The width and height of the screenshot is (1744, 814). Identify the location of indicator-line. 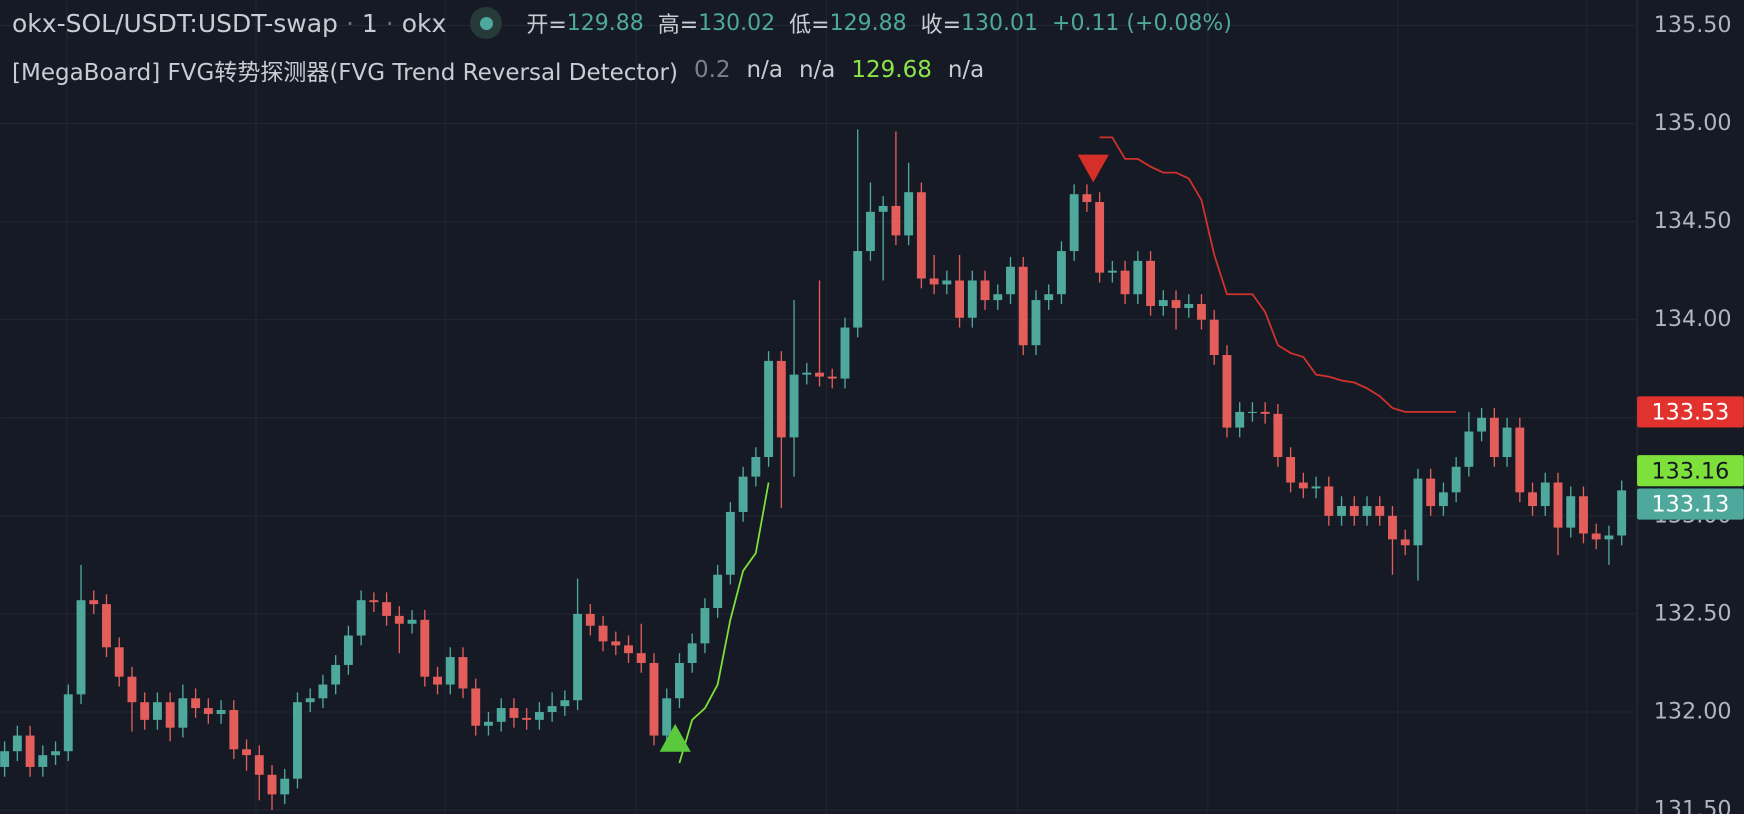
(1278, 274).